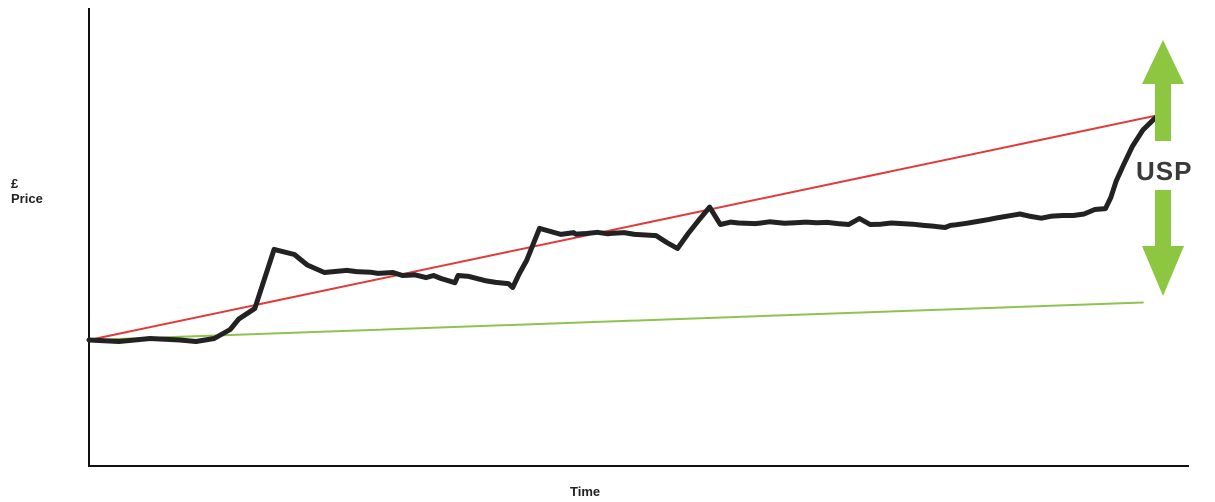  I want to click on usp-arrow-down, so click(1163, 243).